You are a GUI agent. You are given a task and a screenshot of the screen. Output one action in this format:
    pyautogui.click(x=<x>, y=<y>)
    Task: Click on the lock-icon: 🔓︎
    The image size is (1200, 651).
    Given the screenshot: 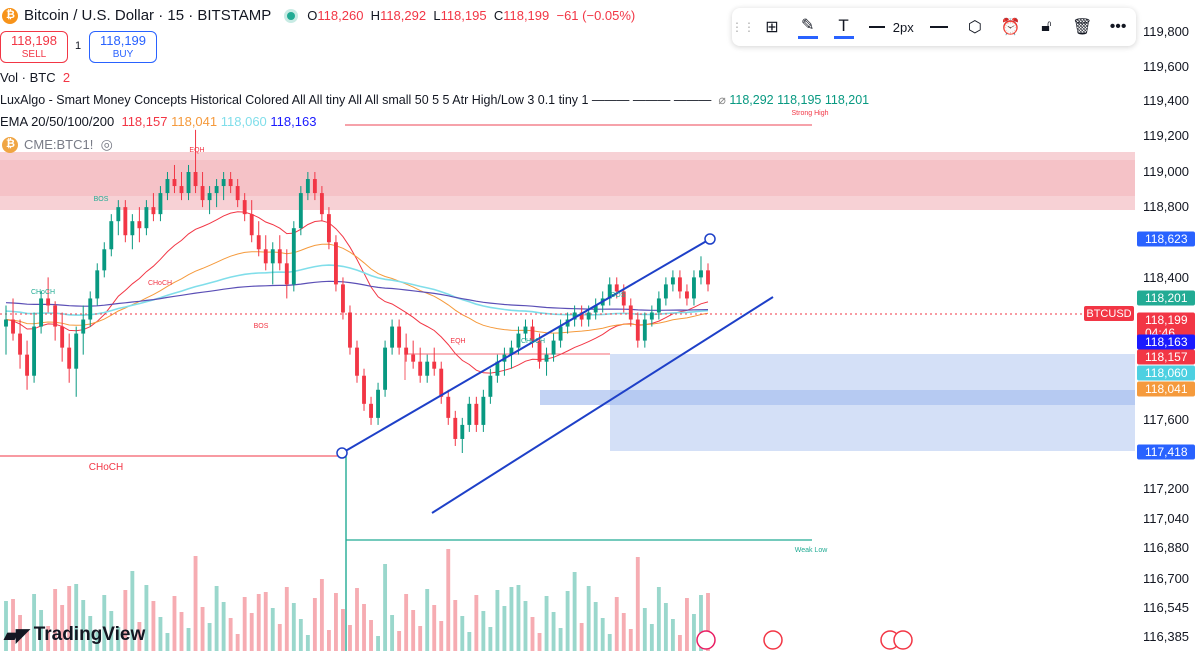 What is the action you would take?
    pyautogui.click(x=1046, y=26)
    